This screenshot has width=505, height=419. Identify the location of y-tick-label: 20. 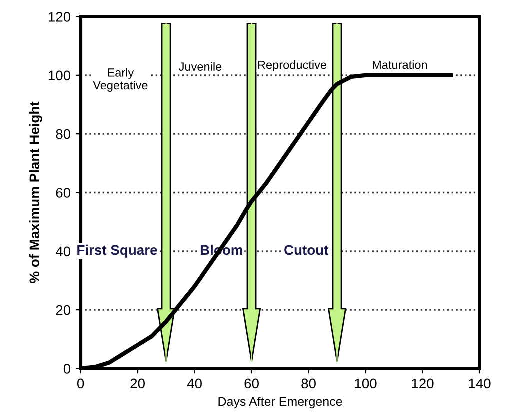
(63, 310).